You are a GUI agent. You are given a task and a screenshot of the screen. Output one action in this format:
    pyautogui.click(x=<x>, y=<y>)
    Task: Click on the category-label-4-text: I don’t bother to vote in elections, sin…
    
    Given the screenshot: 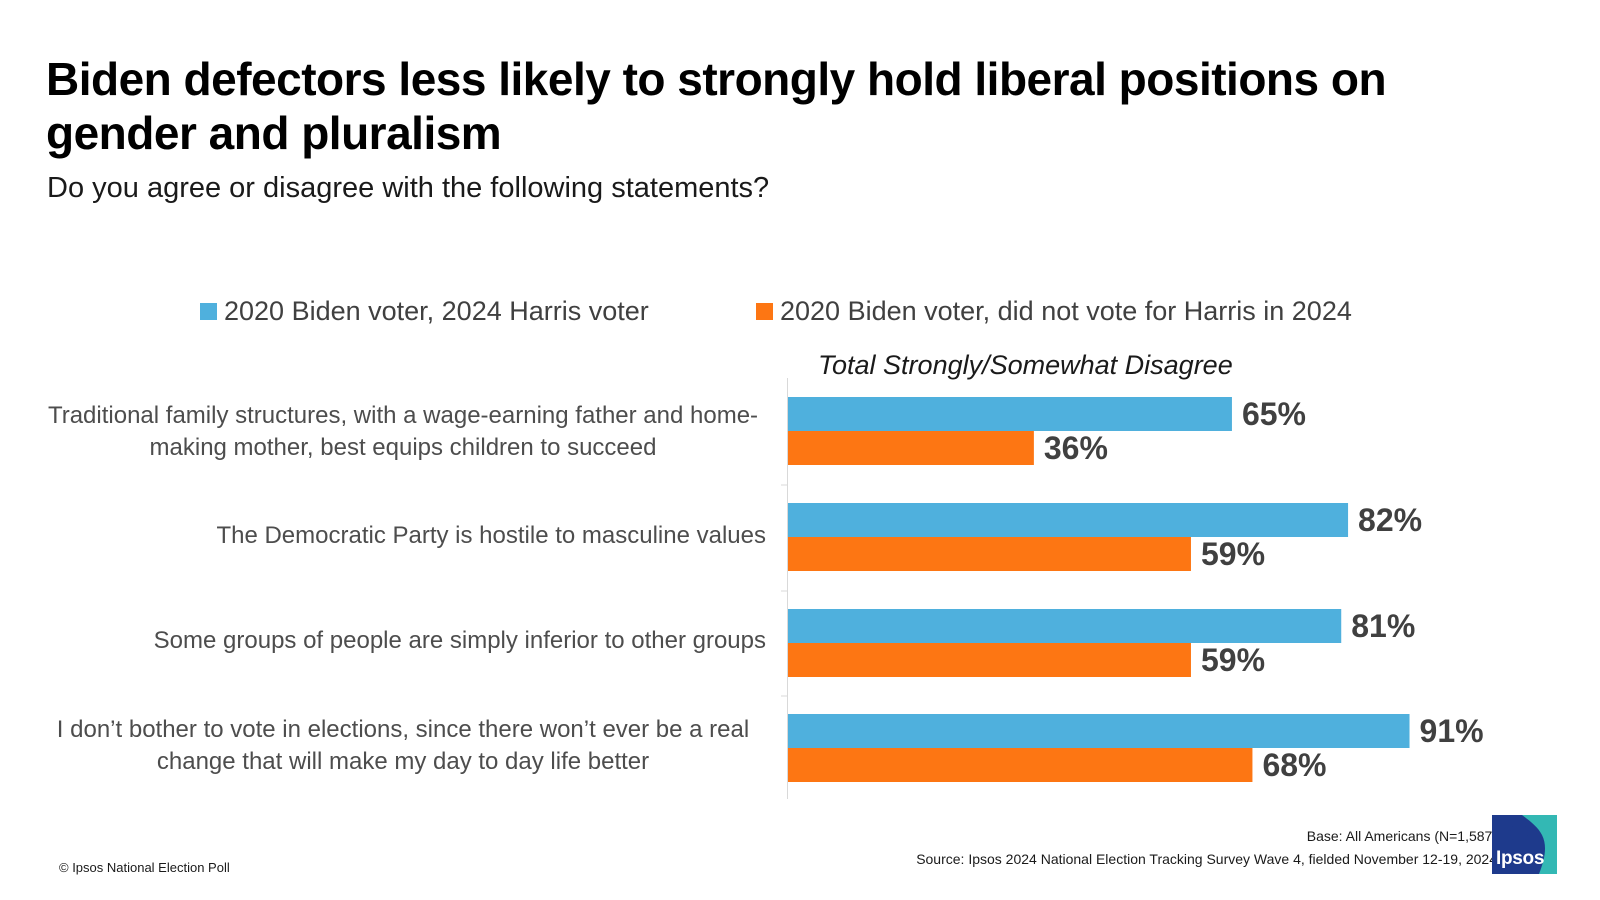 What is the action you would take?
    pyautogui.click(x=403, y=745)
    